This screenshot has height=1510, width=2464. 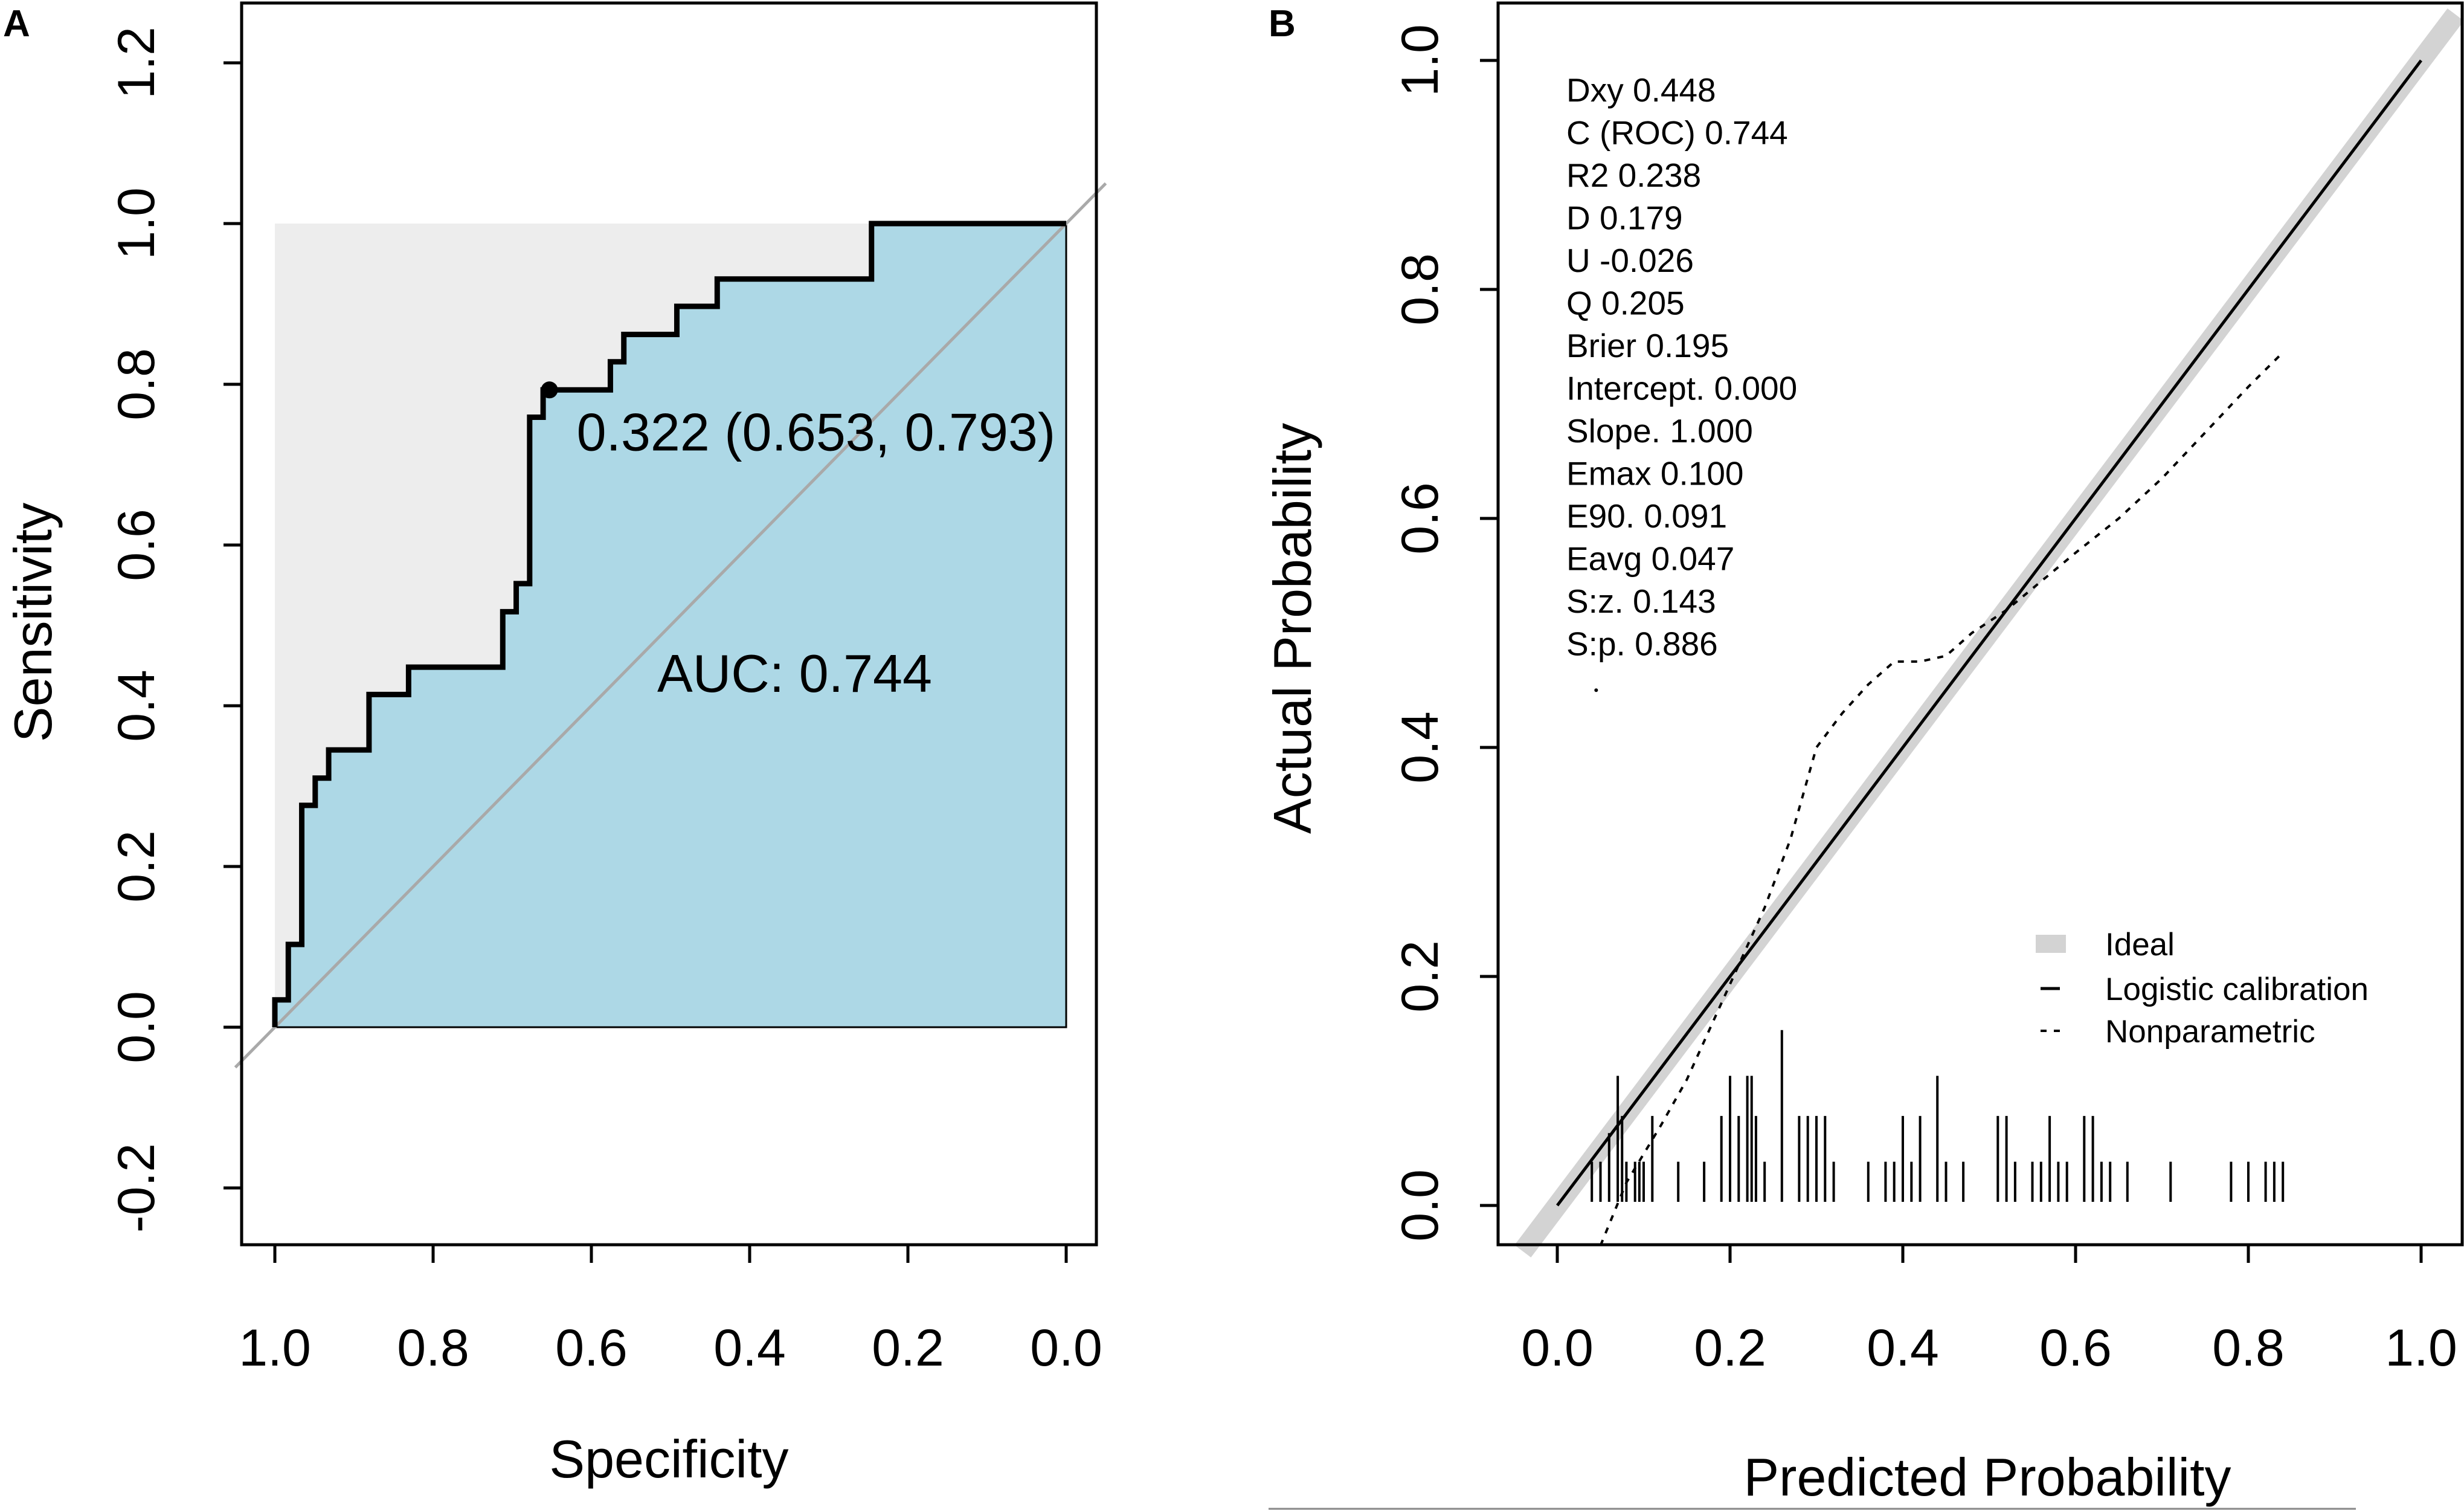 I want to click on auc-label: AUC: 0.744, so click(x=795, y=673).